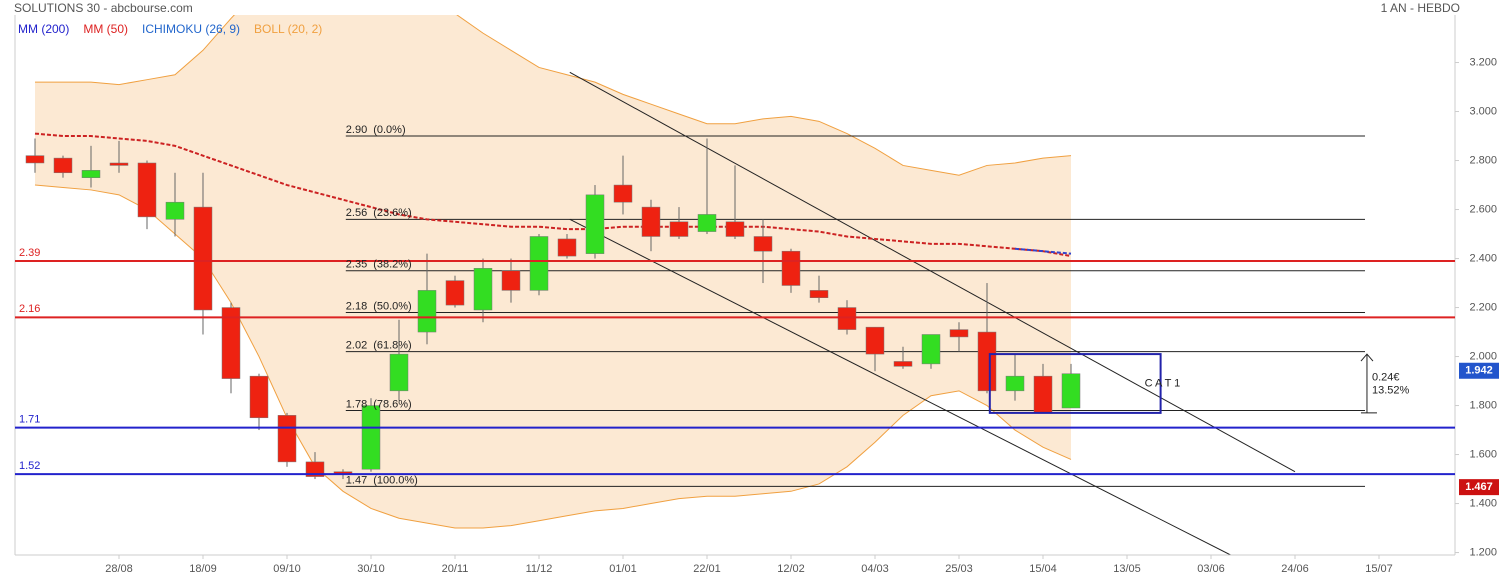 The height and width of the screenshot is (580, 1509). What do you see at coordinates (1483, 552) in the screenshot?
I see `y-tick-label: 1.200` at bounding box center [1483, 552].